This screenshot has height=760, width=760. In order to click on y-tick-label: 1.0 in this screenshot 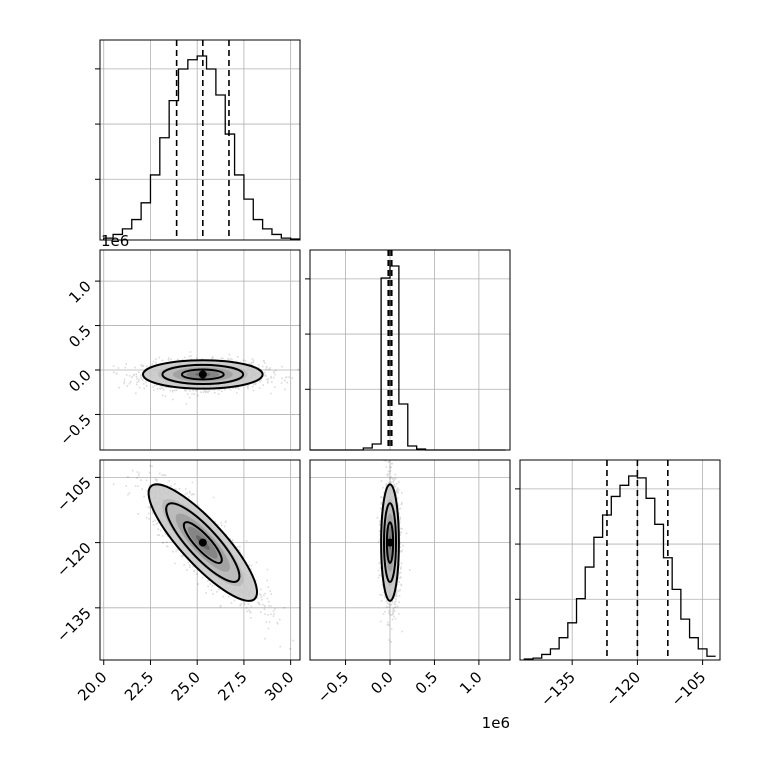, I will do `click(80, 292)`.